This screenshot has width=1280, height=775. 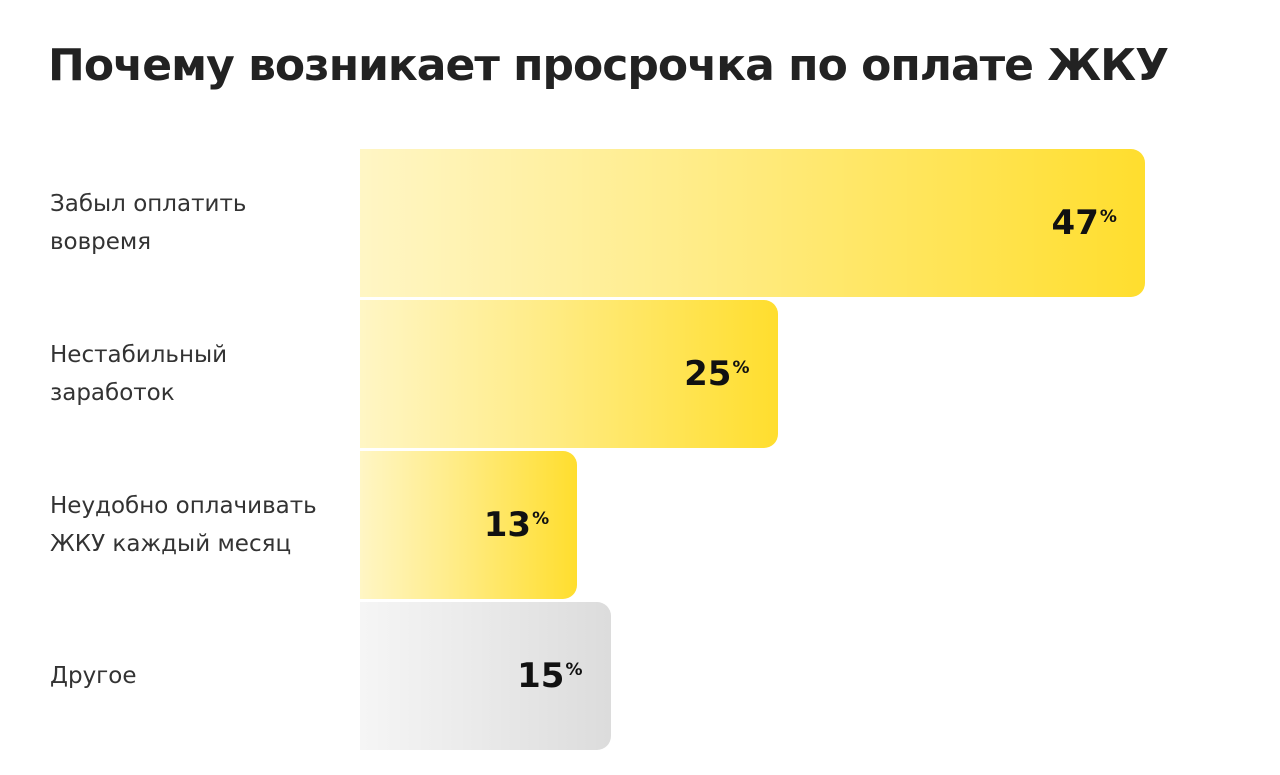 I want to click on value-number: 15, so click(x=541, y=676).